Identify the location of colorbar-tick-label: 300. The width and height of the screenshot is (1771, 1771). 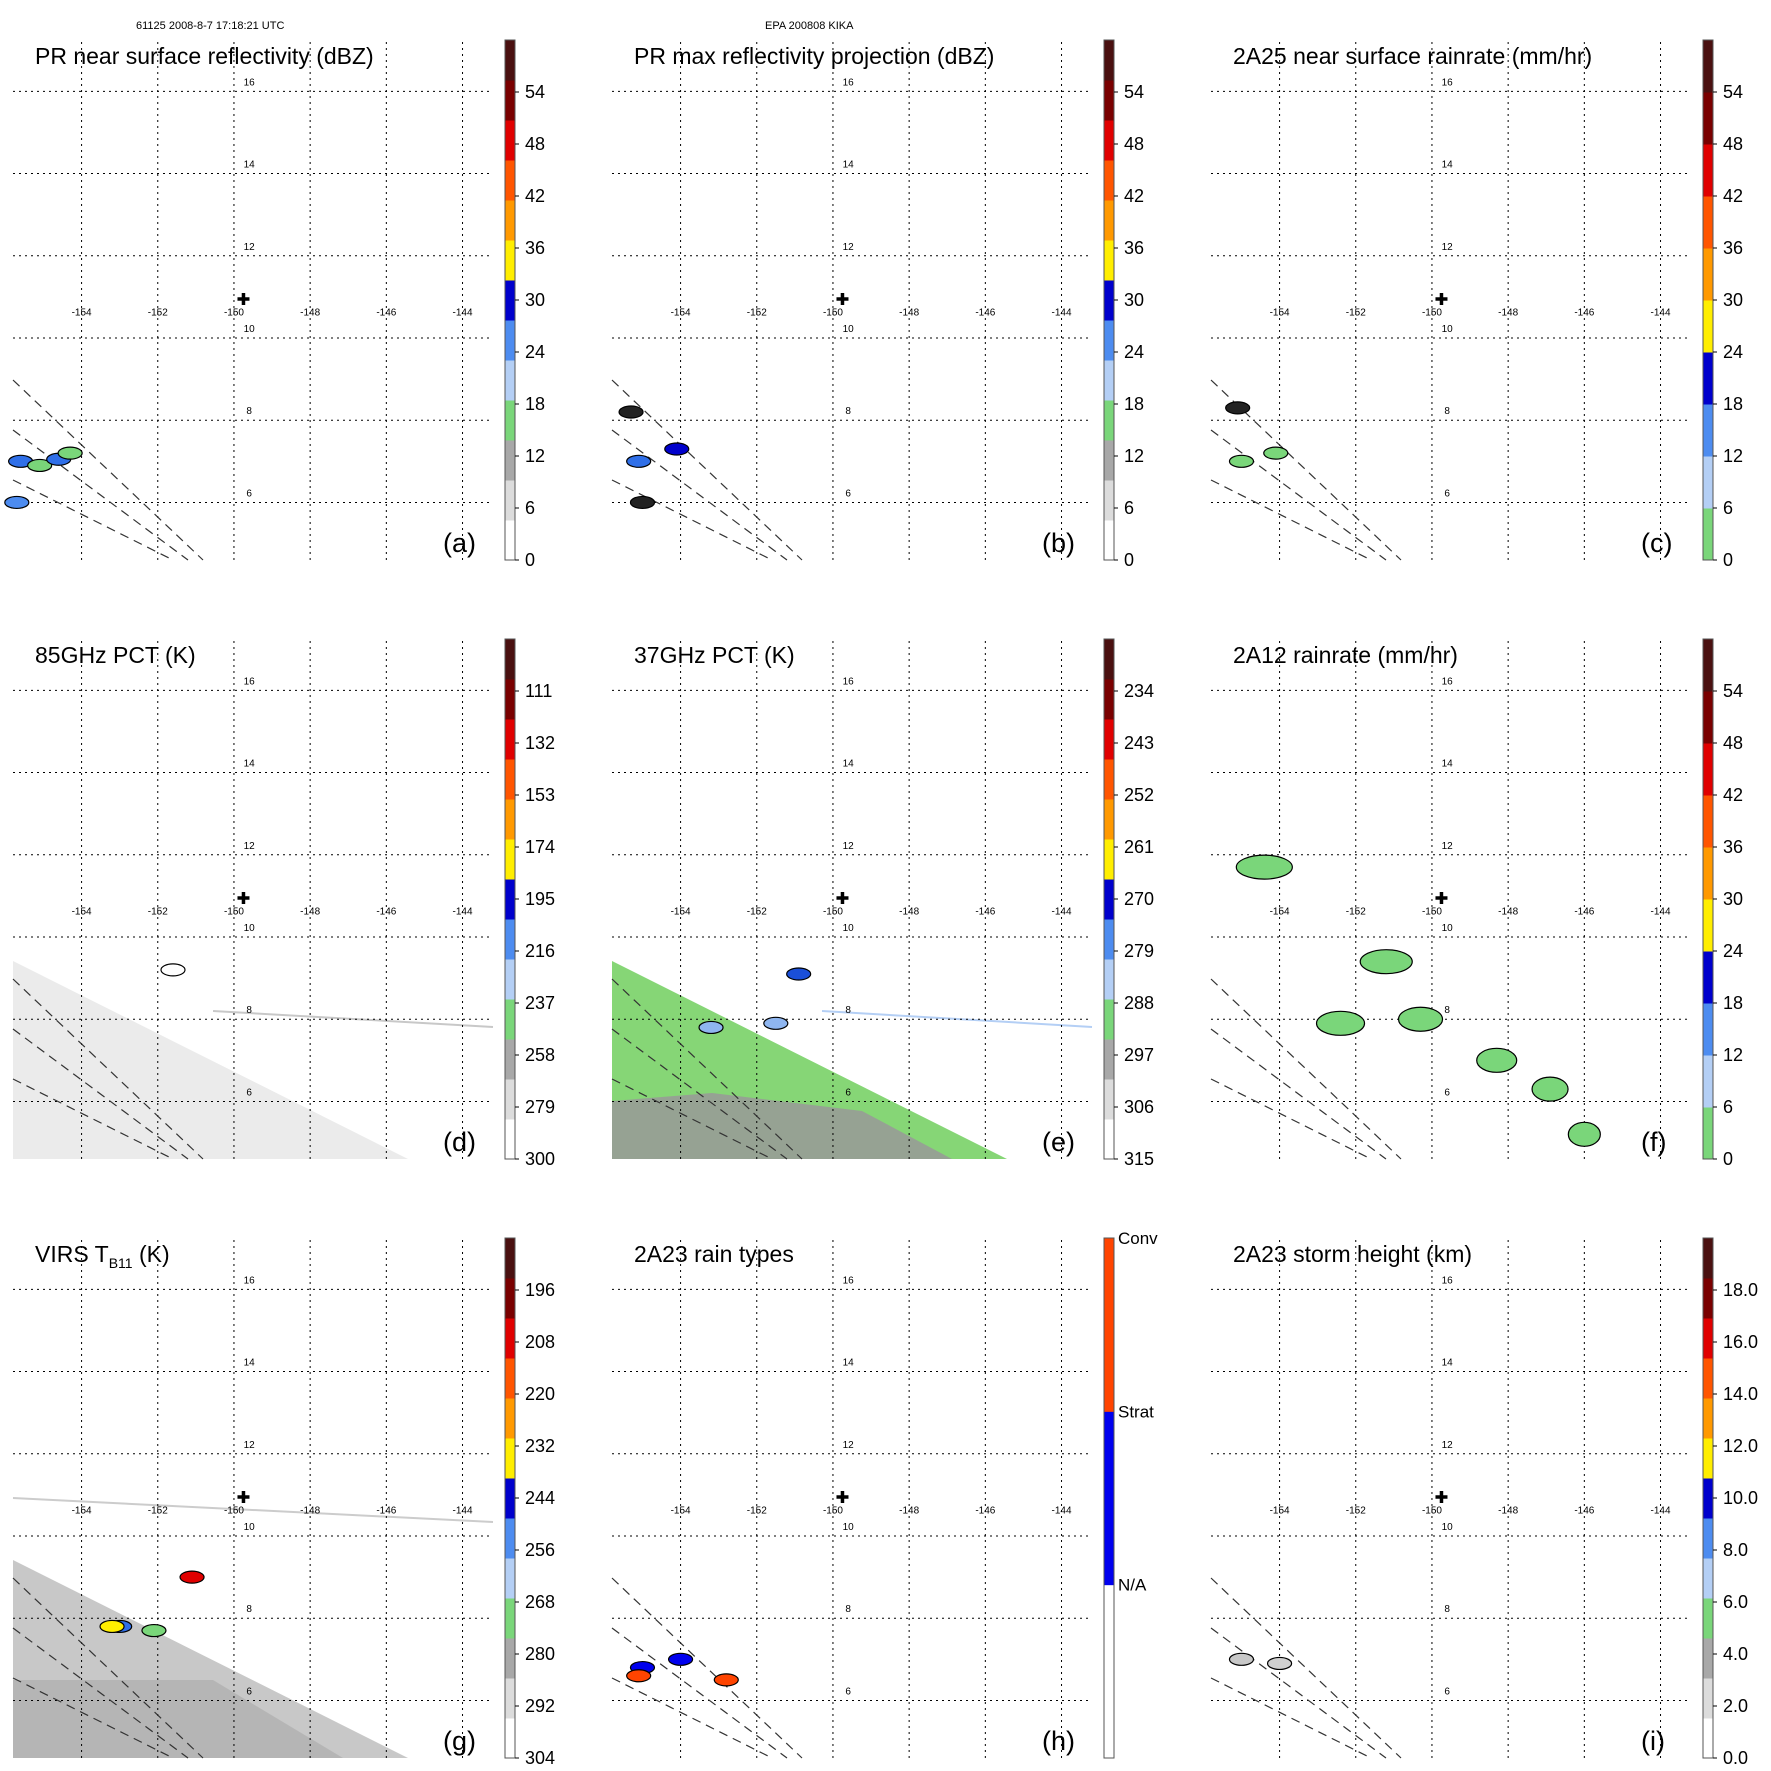
(540, 1159).